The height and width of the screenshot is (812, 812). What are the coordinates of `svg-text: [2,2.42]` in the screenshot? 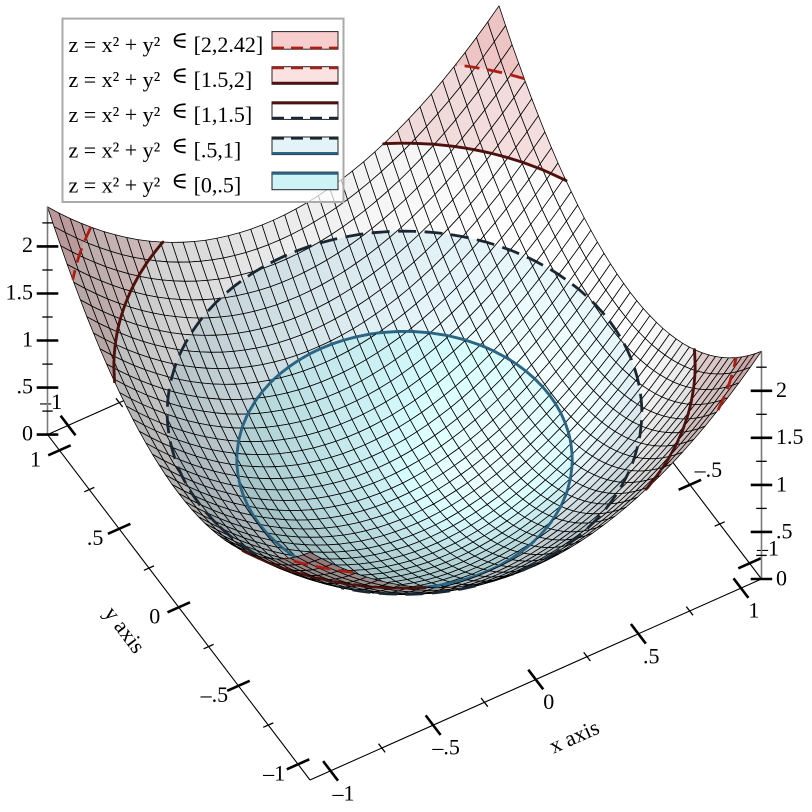 It's located at (229, 44).